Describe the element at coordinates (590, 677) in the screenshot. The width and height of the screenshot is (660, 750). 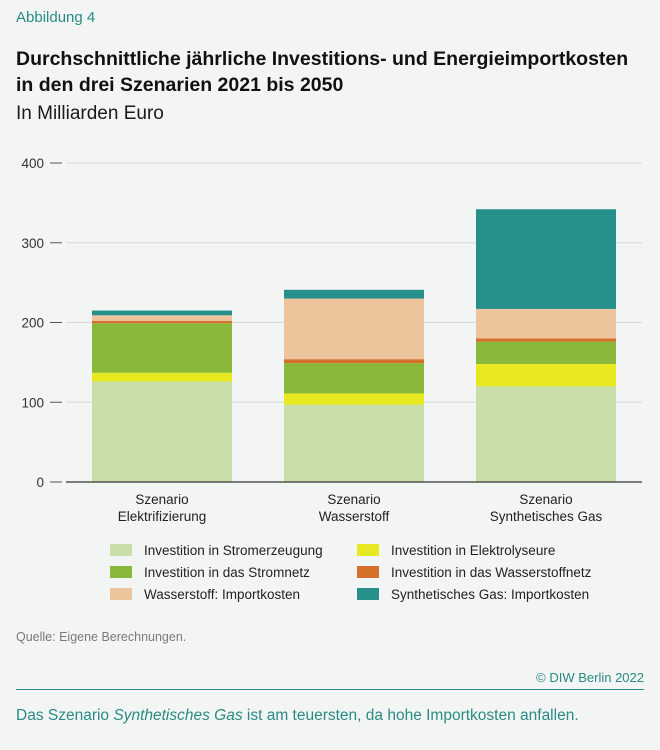
I see `copyright: © DIW Berlin 2022` at that location.